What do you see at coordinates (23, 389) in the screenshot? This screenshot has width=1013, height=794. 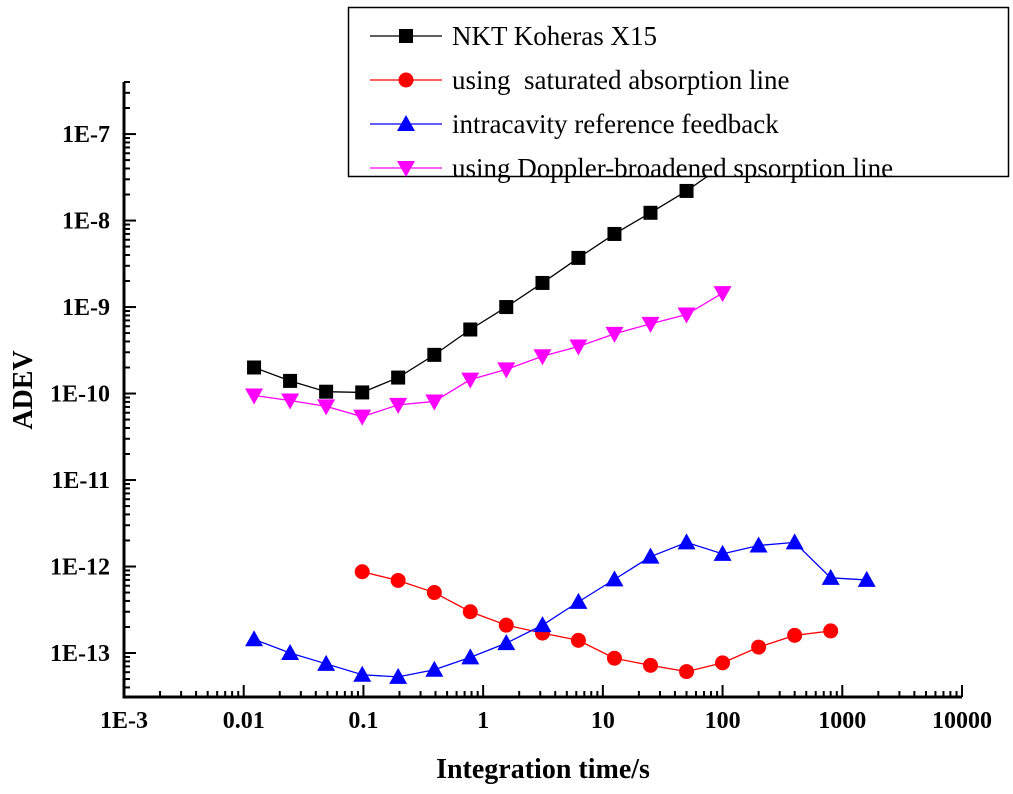 I see `y-axis-title: ADEV` at bounding box center [23, 389].